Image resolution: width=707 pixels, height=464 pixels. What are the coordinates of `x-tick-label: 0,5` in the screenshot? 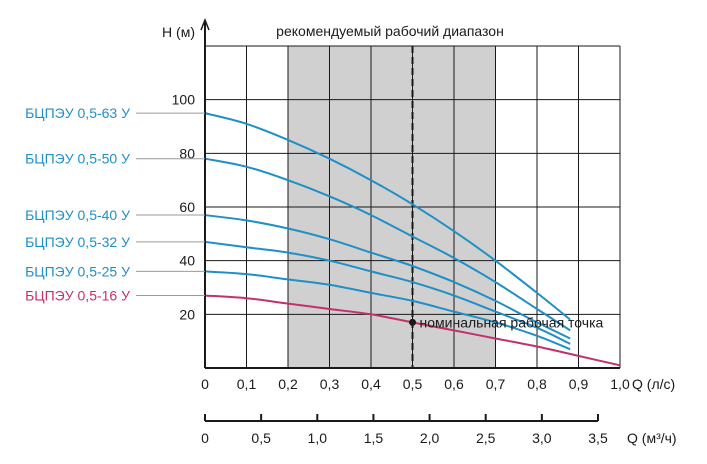 It's located at (413, 384).